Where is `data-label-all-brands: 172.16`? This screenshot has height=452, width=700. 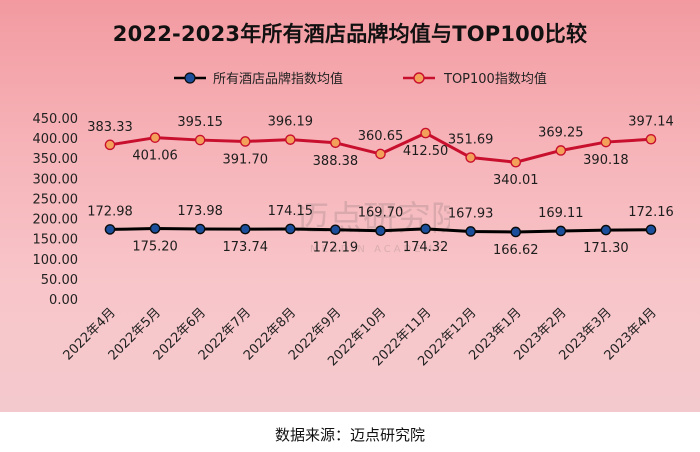
data-label-all-brands: 172.16 is located at coordinates (651, 212).